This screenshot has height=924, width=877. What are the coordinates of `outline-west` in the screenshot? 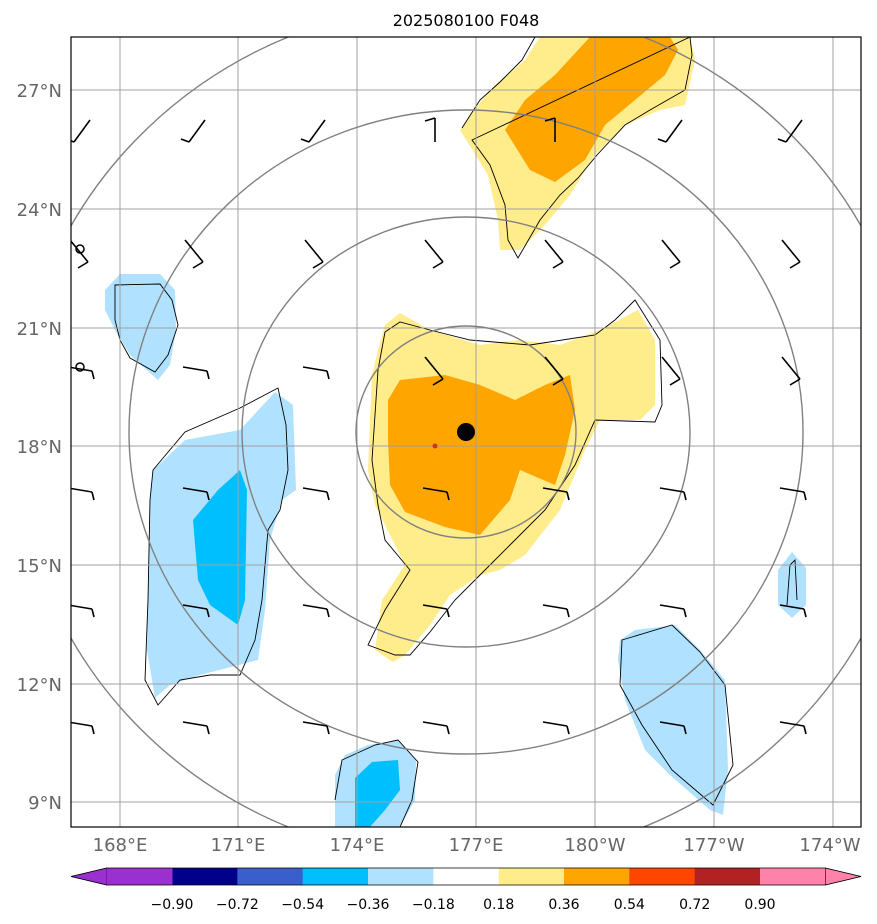 It's located at (146, 328).